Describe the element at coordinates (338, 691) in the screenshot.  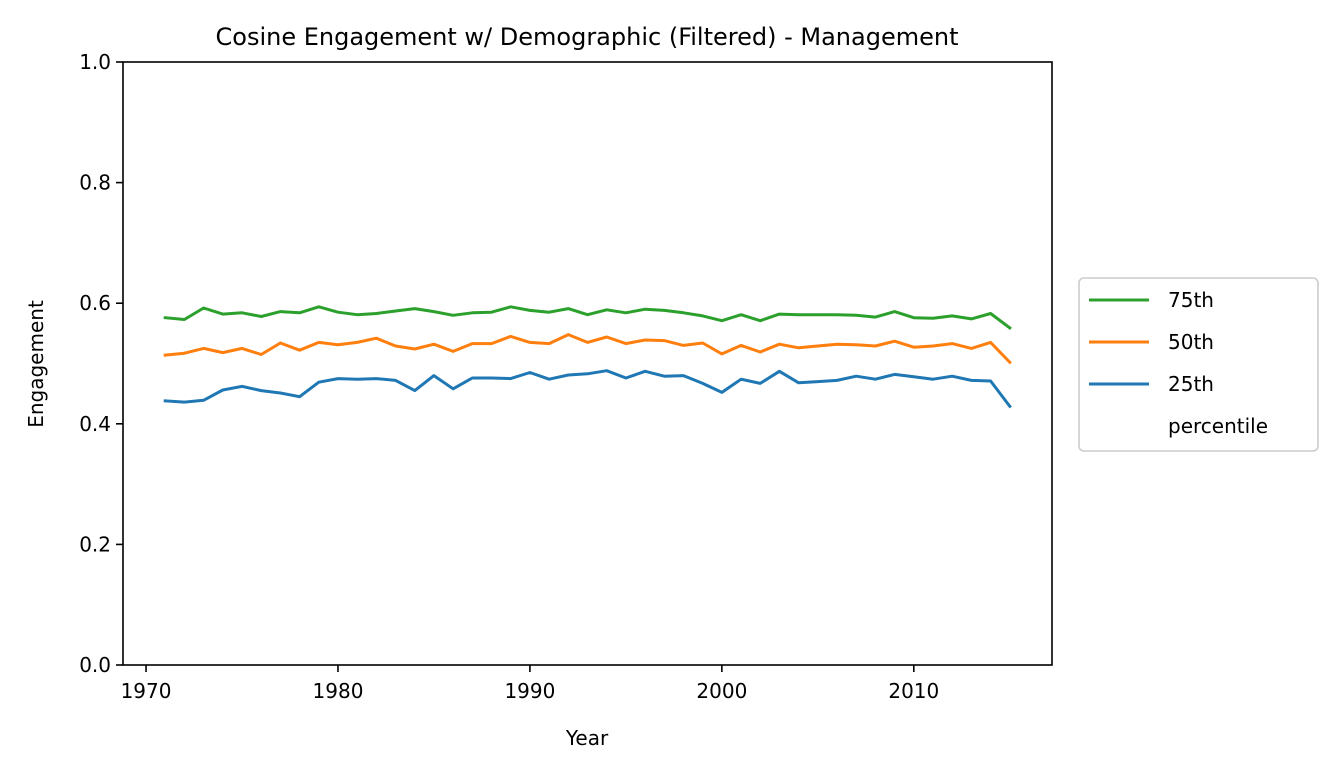
I see `x-tick-label: 1980` at that location.